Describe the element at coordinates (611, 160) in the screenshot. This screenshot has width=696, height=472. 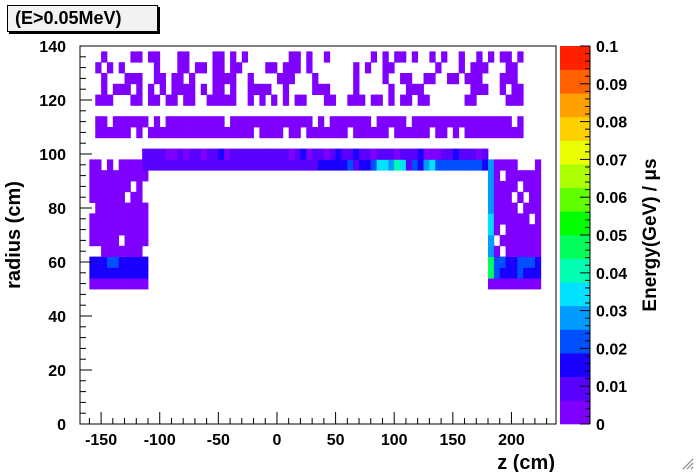
I see `colorbar-tick-label: 0.07` at that location.